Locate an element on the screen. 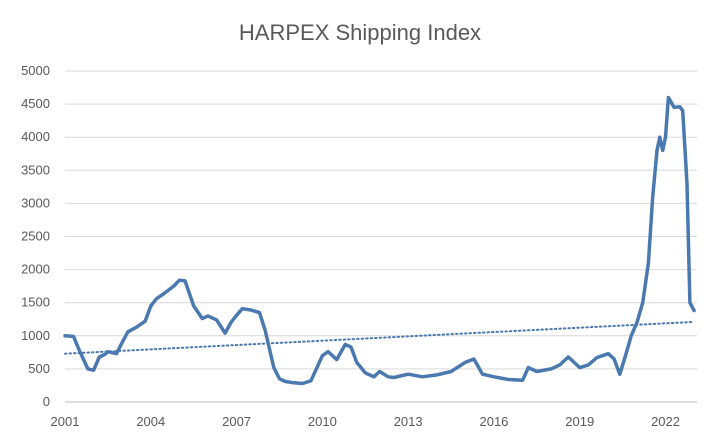 This screenshot has height=448, width=720. chart-title: HARPEX Shipping Index is located at coordinates (360, 32).